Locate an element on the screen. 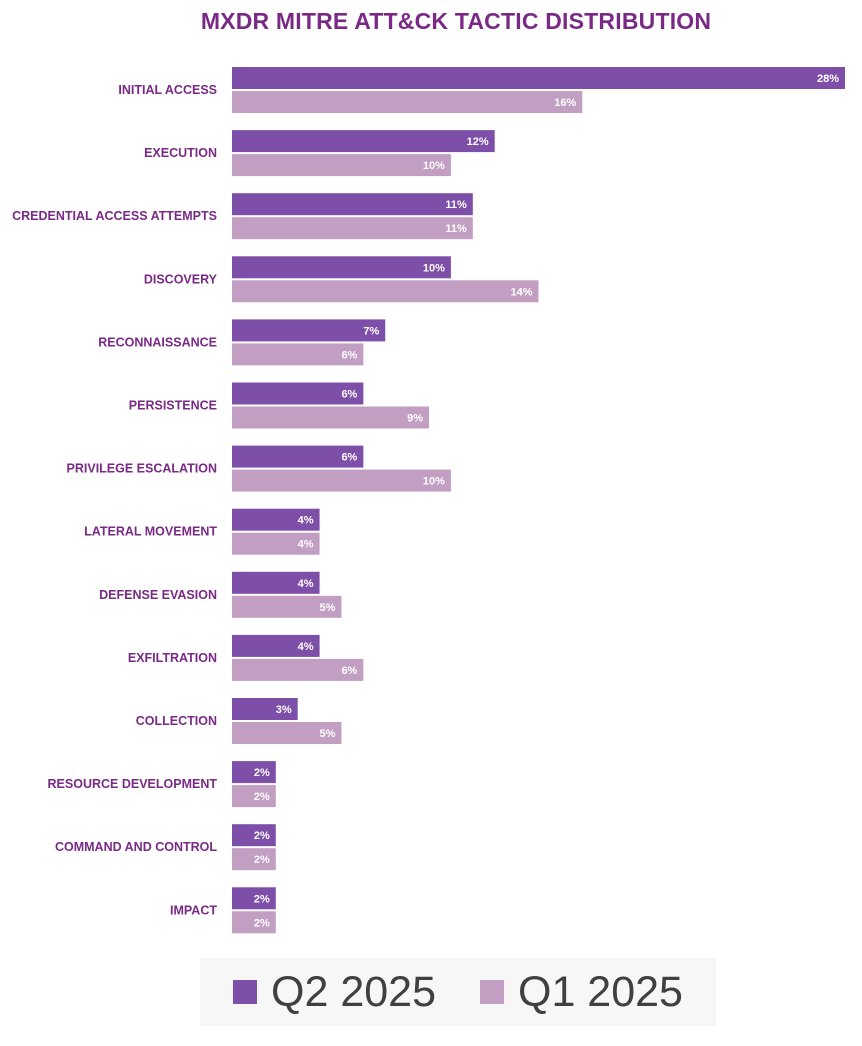 The image size is (862, 1046). category-label: EXFILTRATION is located at coordinates (172, 658).